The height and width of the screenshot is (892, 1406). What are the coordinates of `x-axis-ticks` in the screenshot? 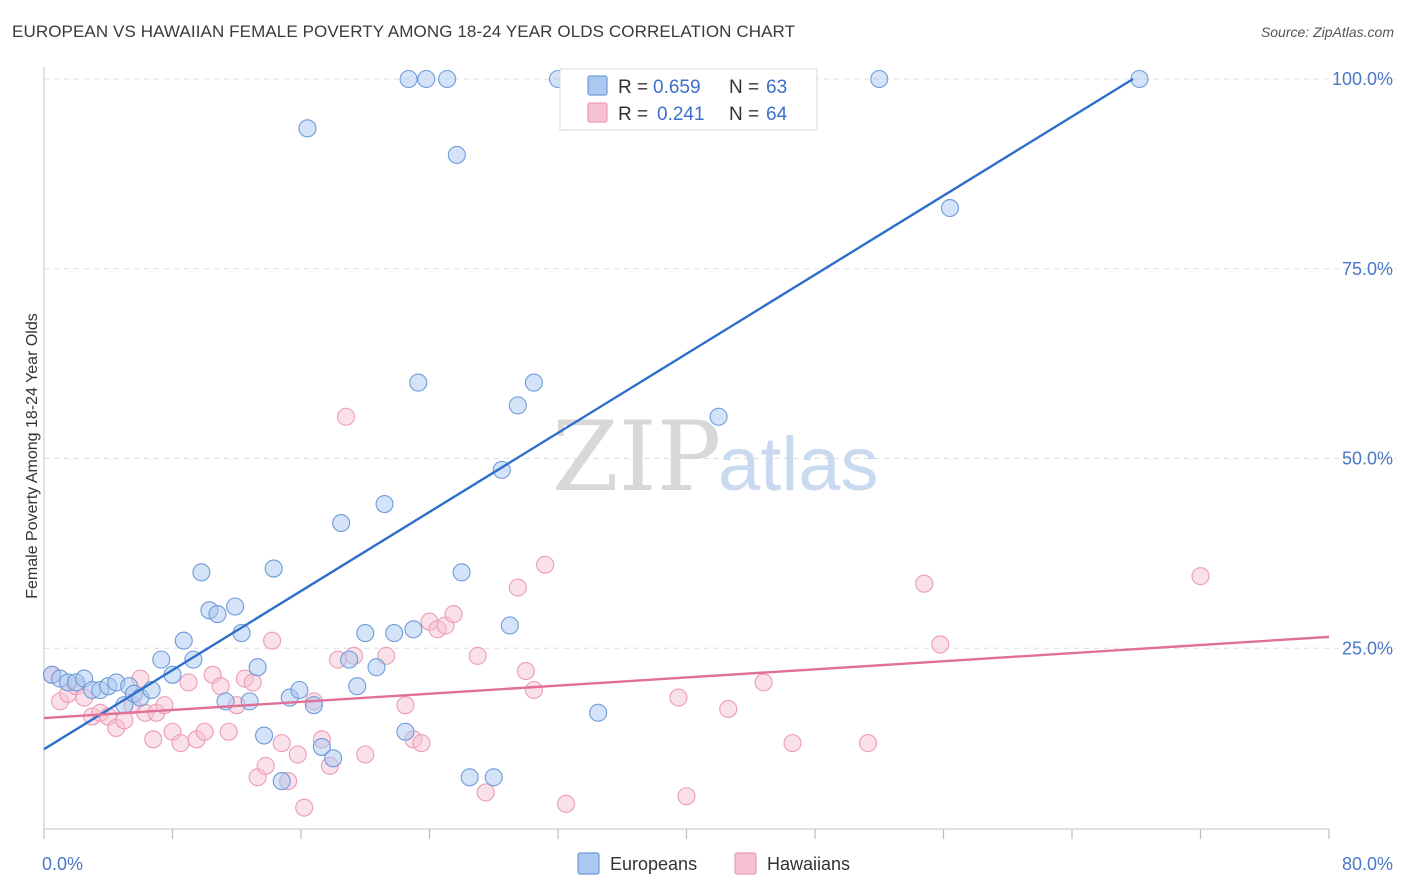 It's located at (686, 834).